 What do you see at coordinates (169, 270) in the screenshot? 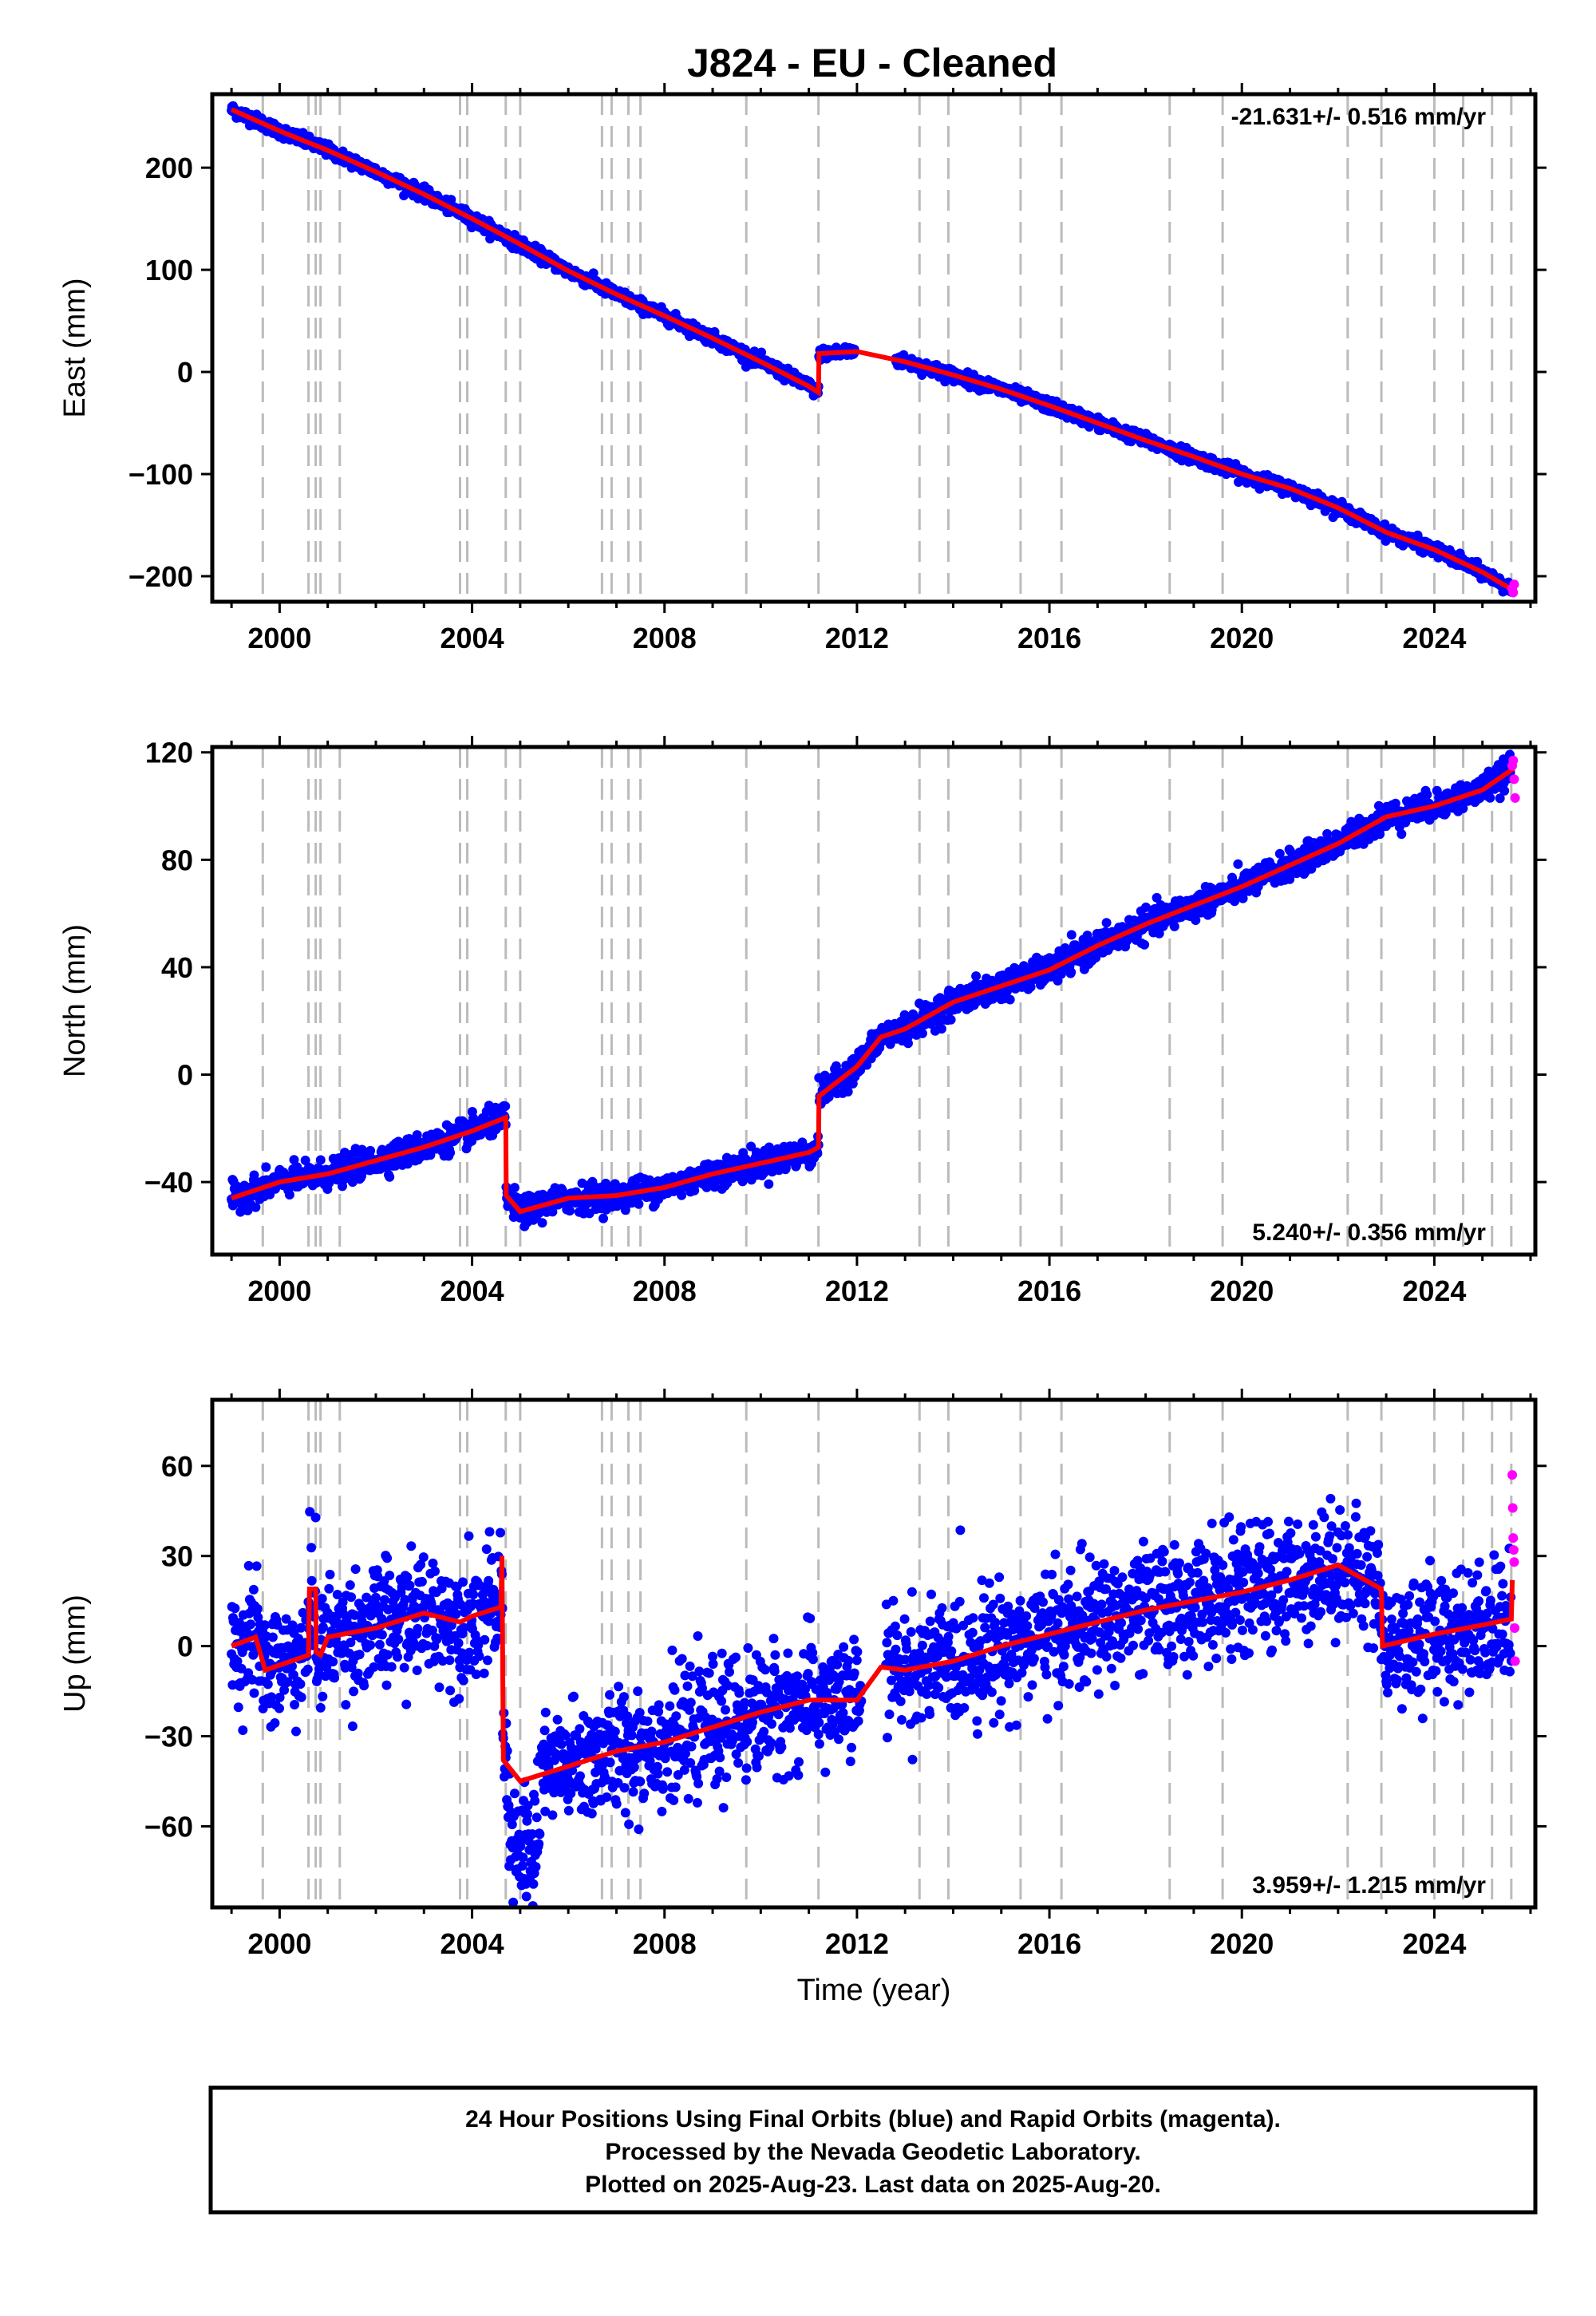
I see `y-tick-label: 100` at bounding box center [169, 270].